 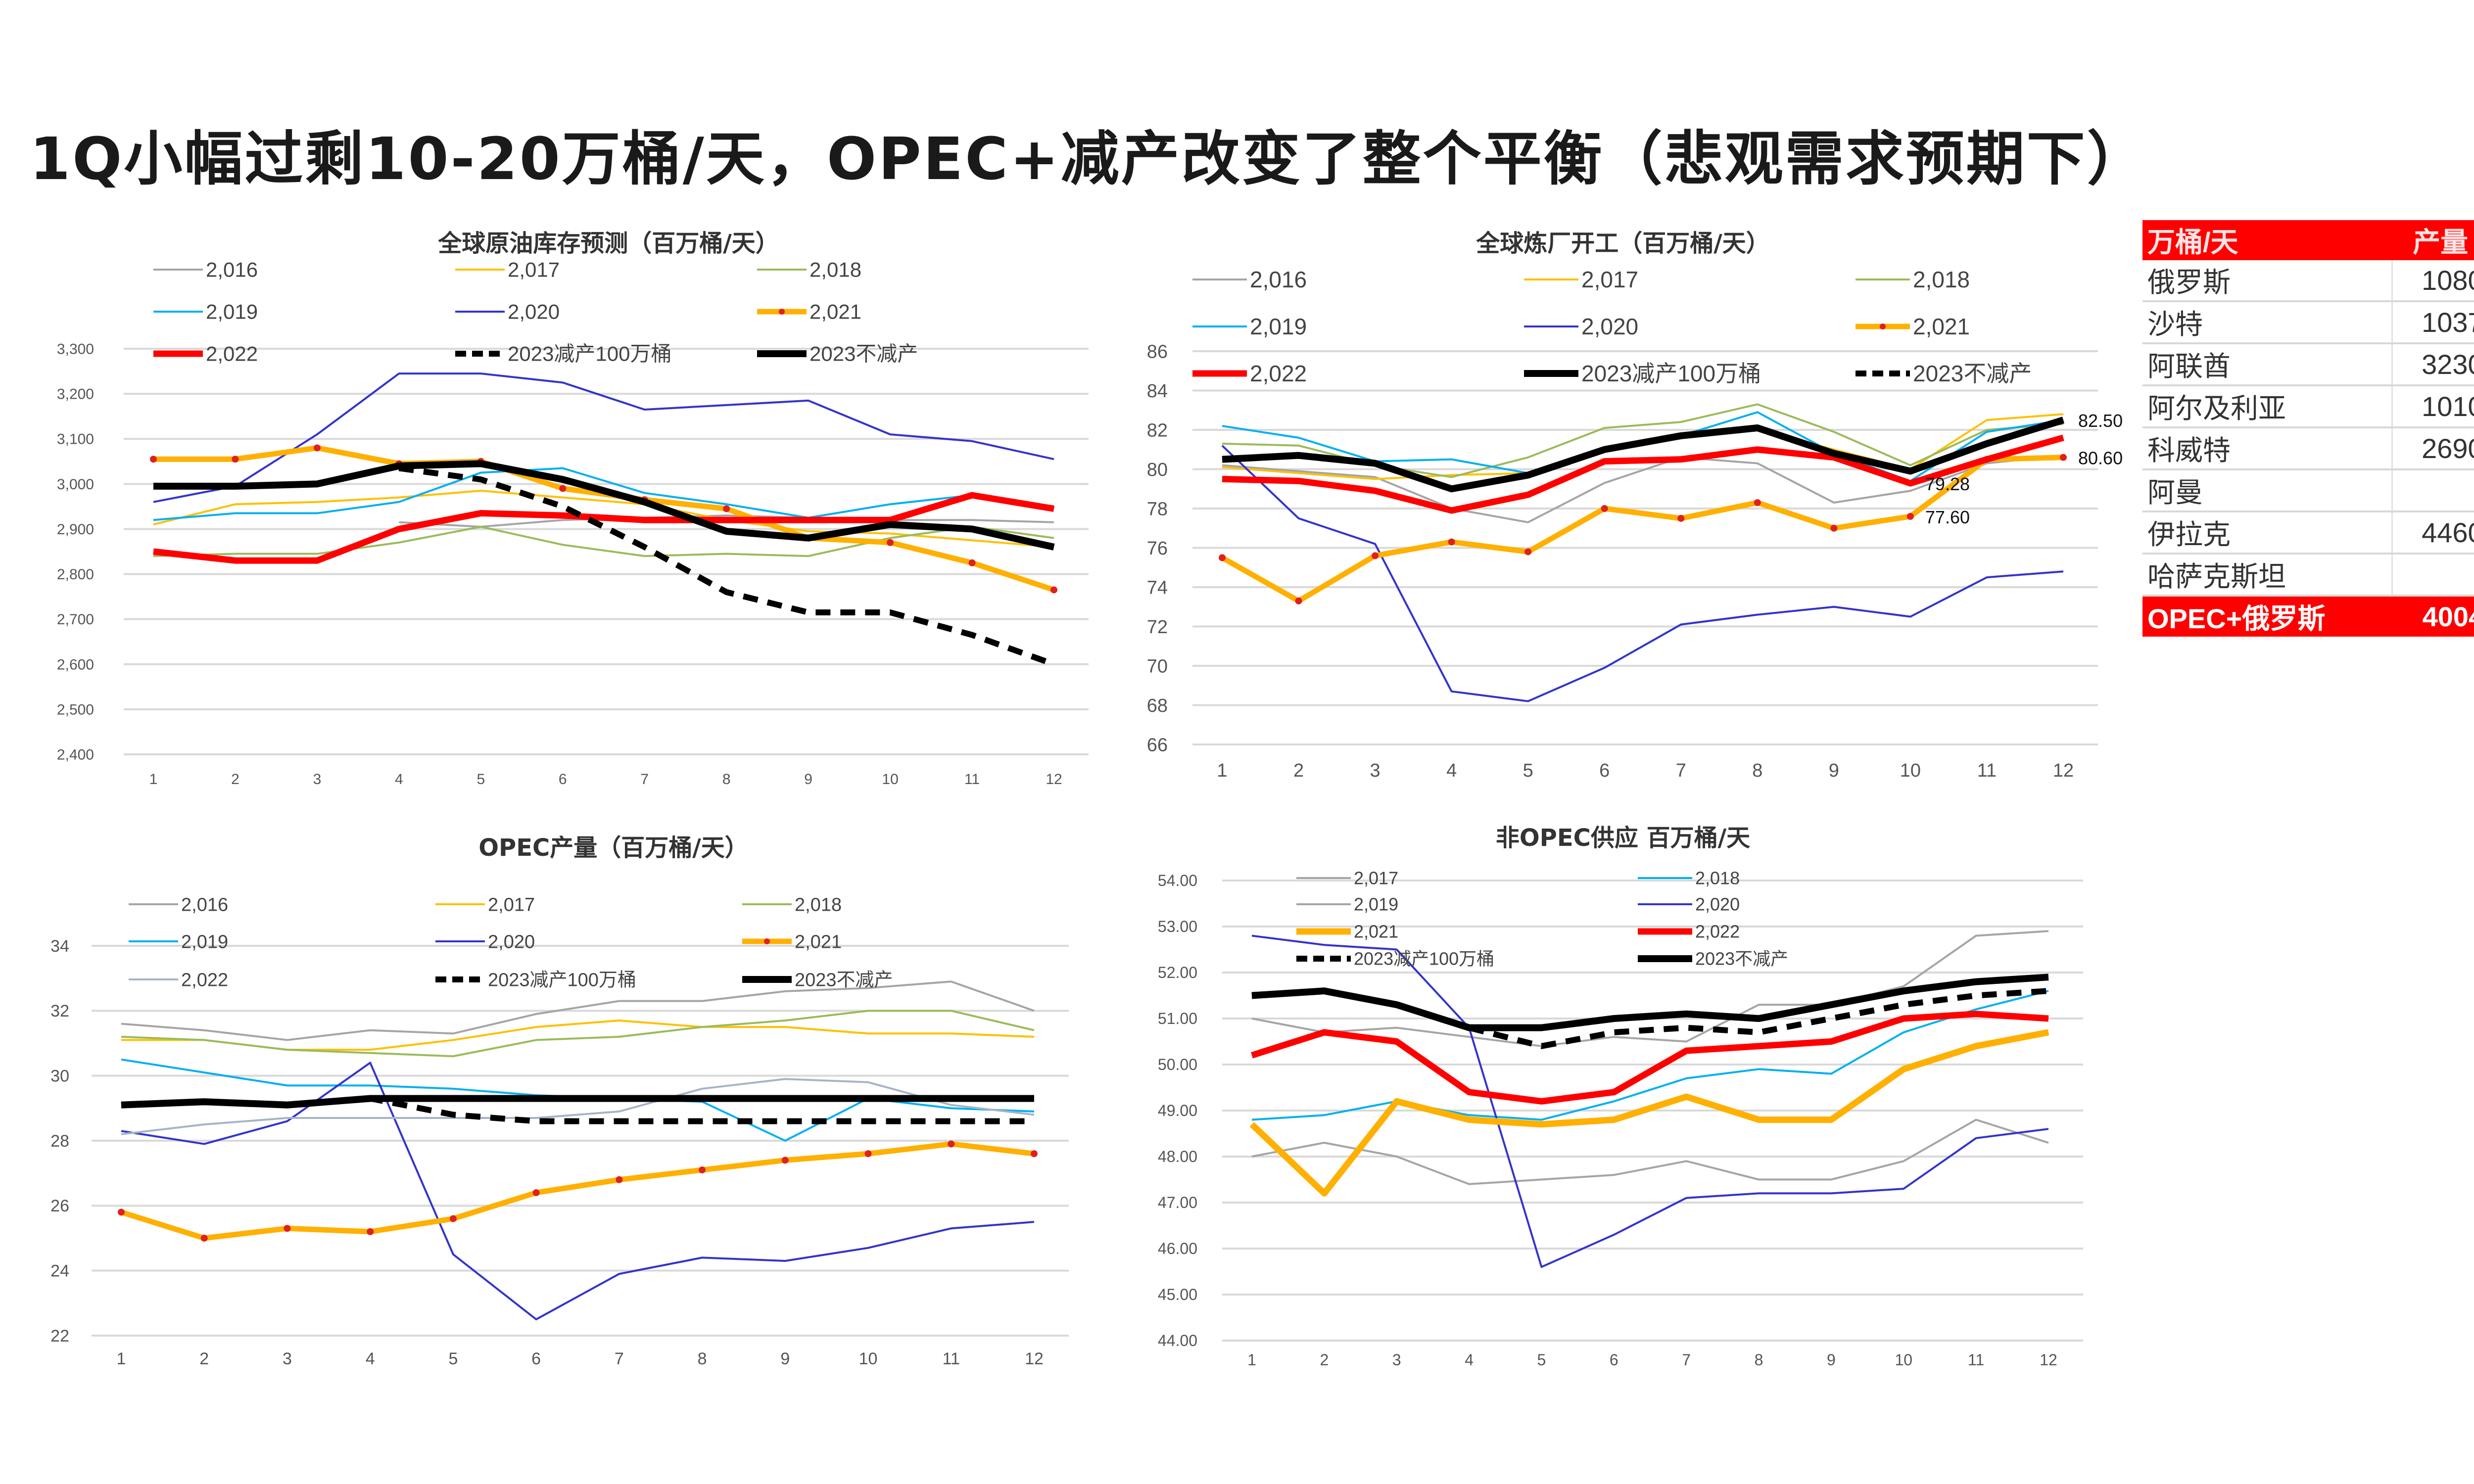 I want to click on production-cell: 1037, so click(x=2433, y=322).